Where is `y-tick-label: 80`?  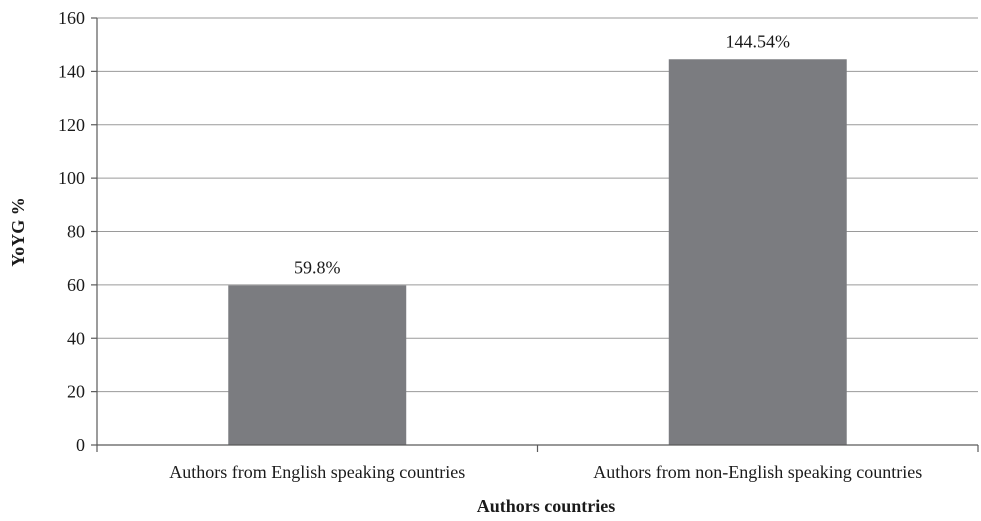
y-tick-label: 80 is located at coordinates (76, 232).